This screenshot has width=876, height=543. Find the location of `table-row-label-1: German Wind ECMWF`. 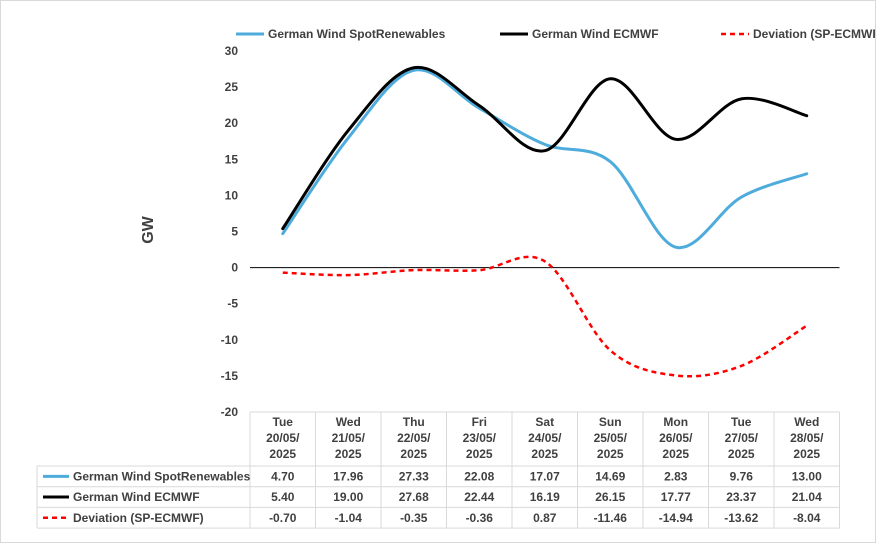

table-row-label-1: German Wind ECMWF is located at coordinates (136, 497).